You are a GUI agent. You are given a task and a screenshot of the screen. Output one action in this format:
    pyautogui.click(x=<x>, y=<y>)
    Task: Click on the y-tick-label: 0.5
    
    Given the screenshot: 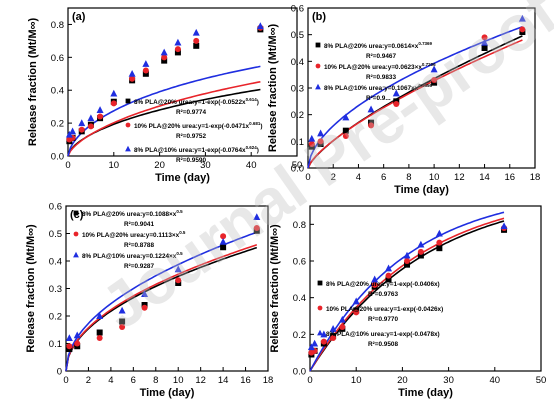 What is the action you would take?
    pyautogui.click(x=297, y=35)
    